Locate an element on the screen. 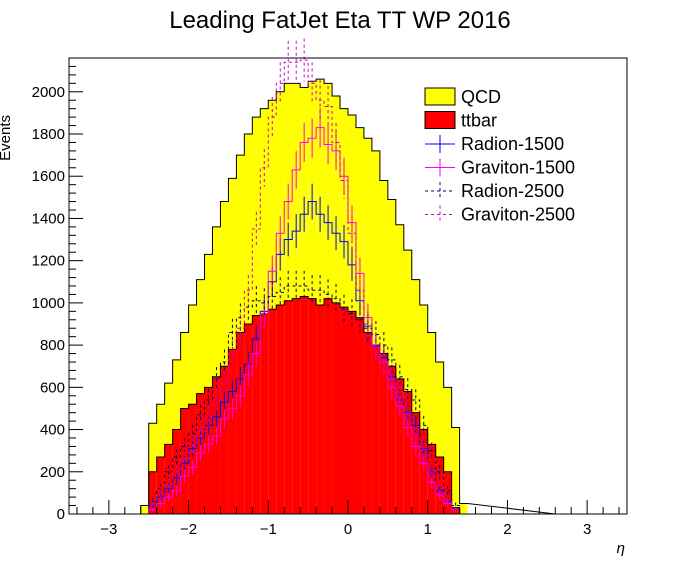 The image size is (696, 572). x-tick-label: 2 is located at coordinates (507, 529).